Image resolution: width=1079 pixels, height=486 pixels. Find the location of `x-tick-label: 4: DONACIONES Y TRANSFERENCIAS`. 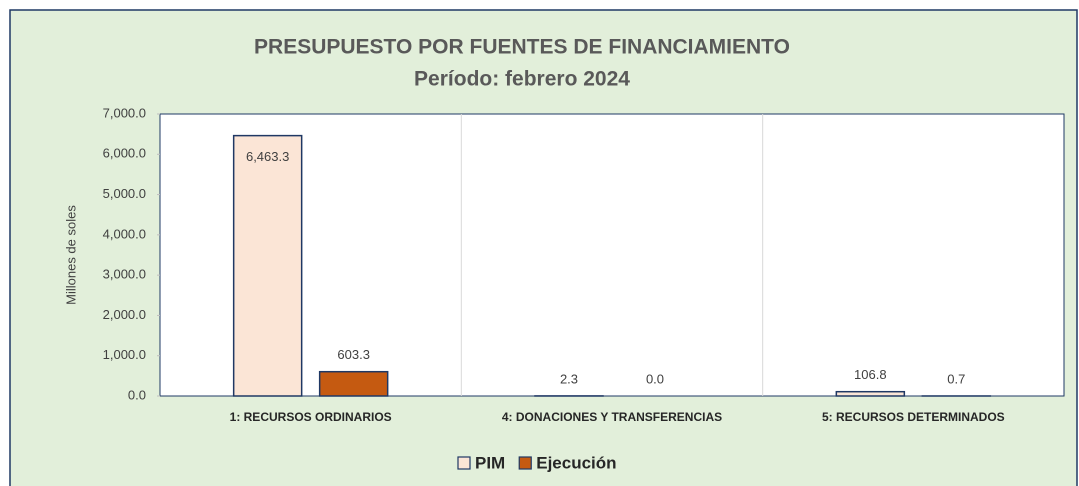

x-tick-label: 4: DONACIONES Y TRANSFERENCIAS is located at coordinates (612, 417).